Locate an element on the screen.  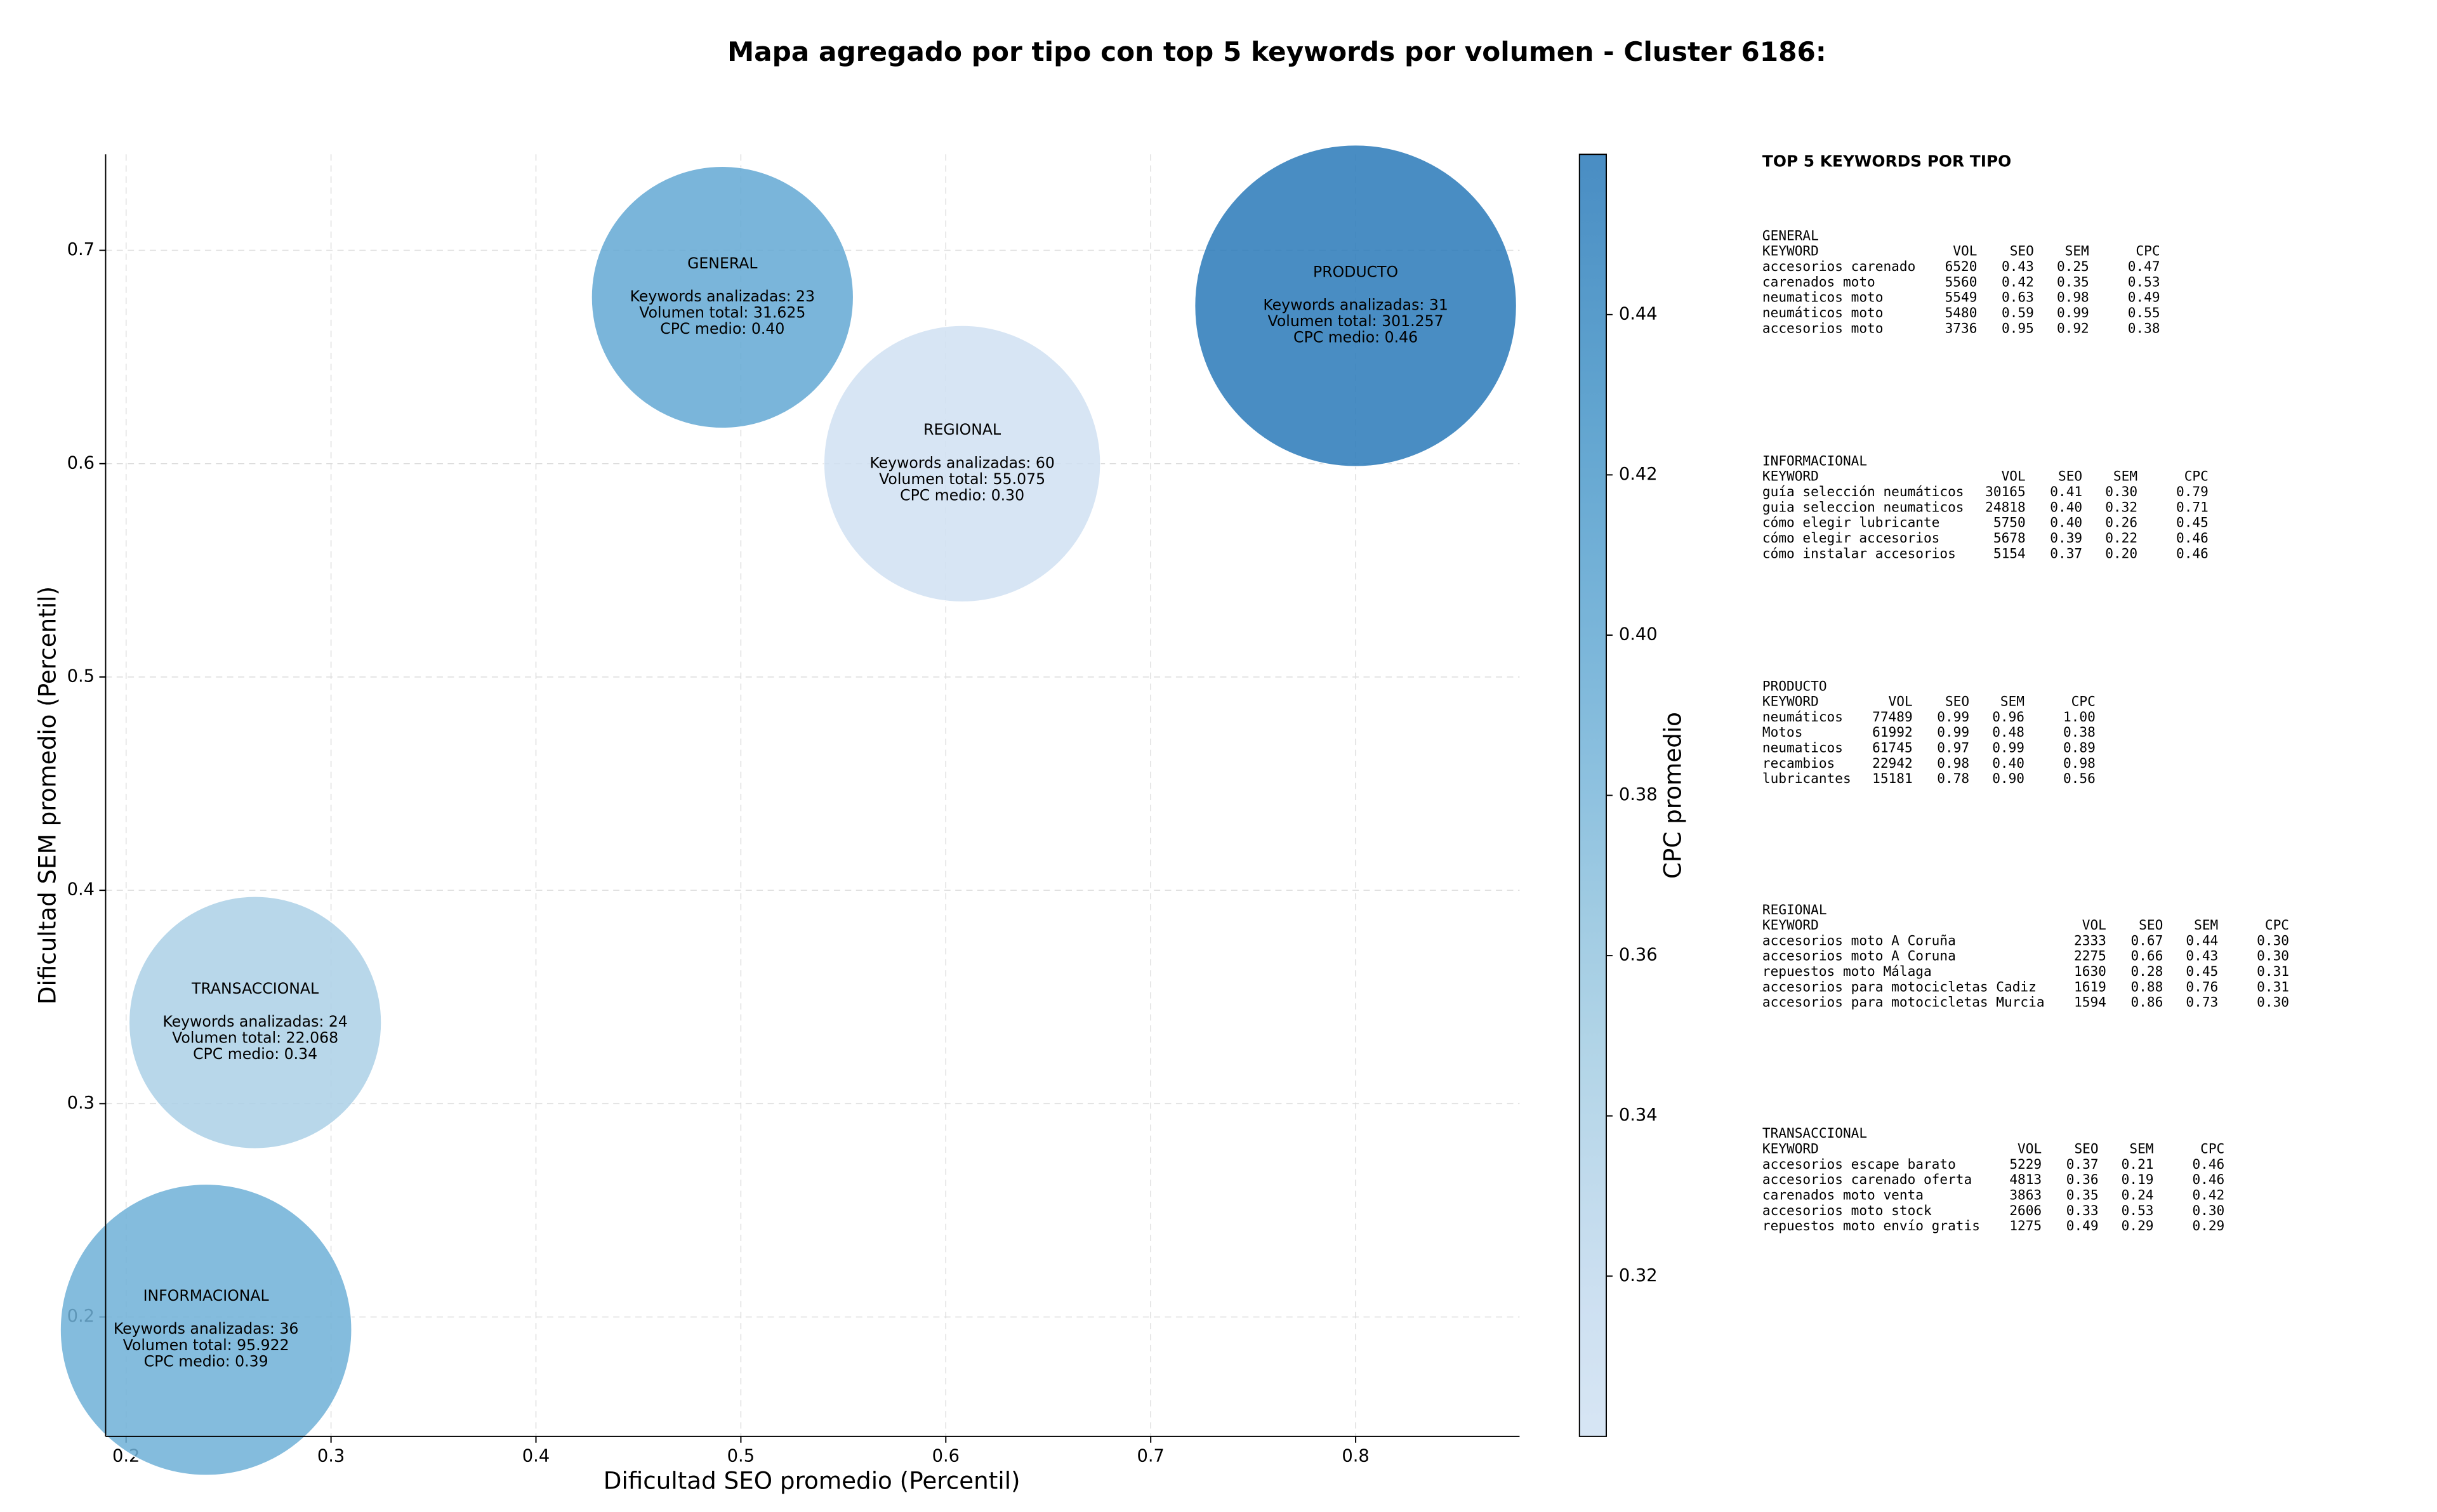
x-tick-label: 0.7 is located at coordinates (1150, 1457).